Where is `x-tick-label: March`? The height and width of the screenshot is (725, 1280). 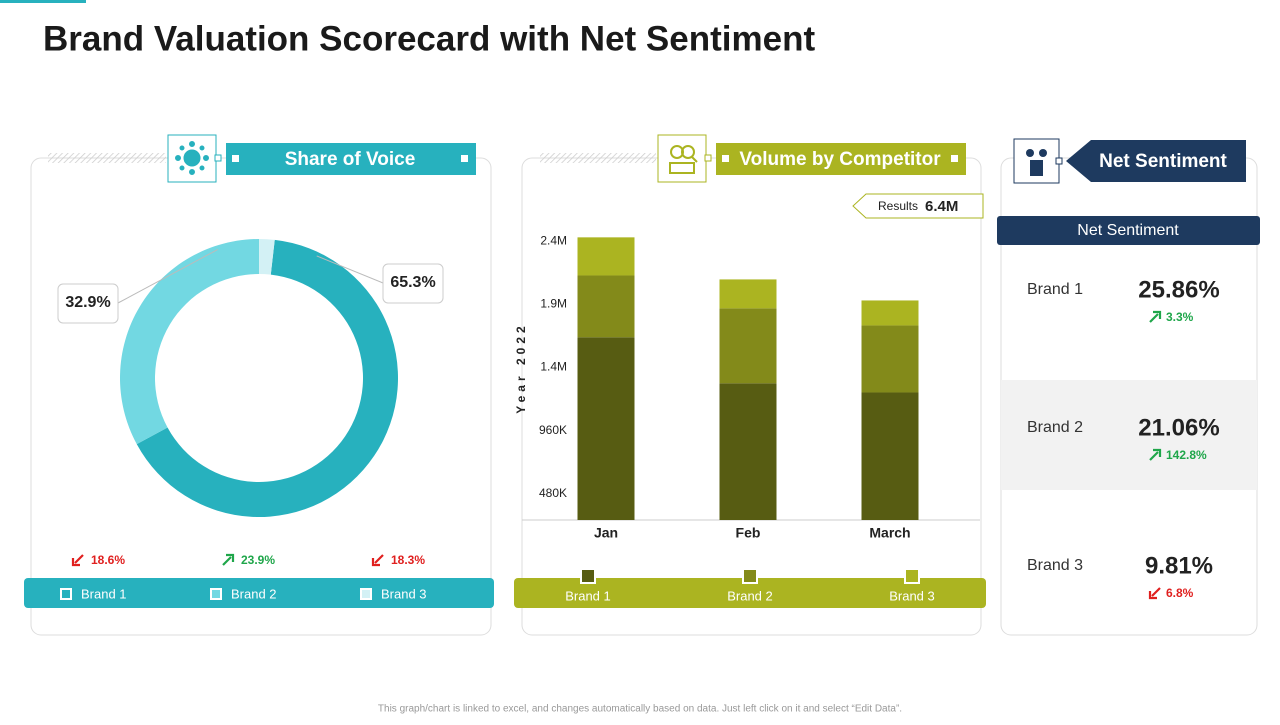 x-tick-label: March is located at coordinates (889, 533).